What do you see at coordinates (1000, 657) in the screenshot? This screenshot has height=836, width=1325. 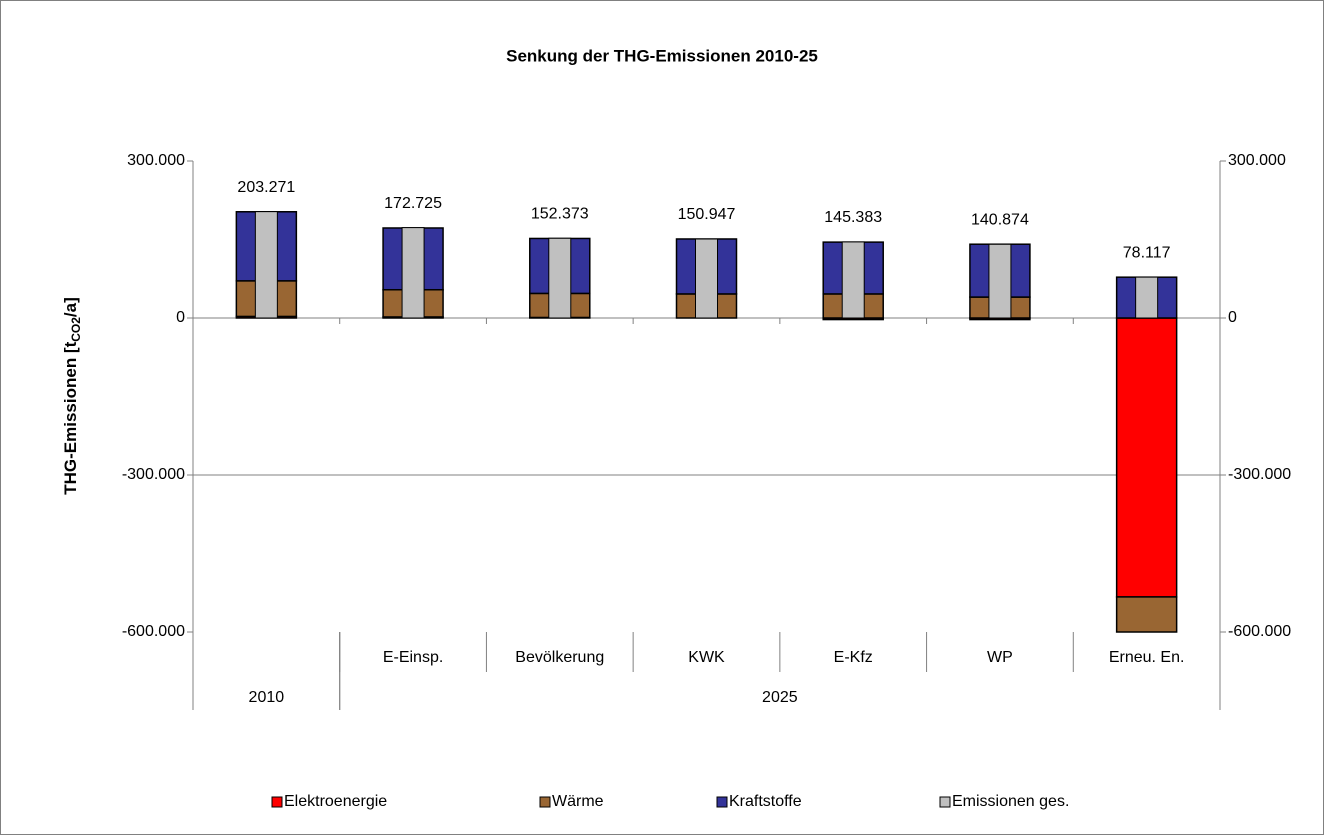 I see `x-tick-label: WP` at bounding box center [1000, 657].